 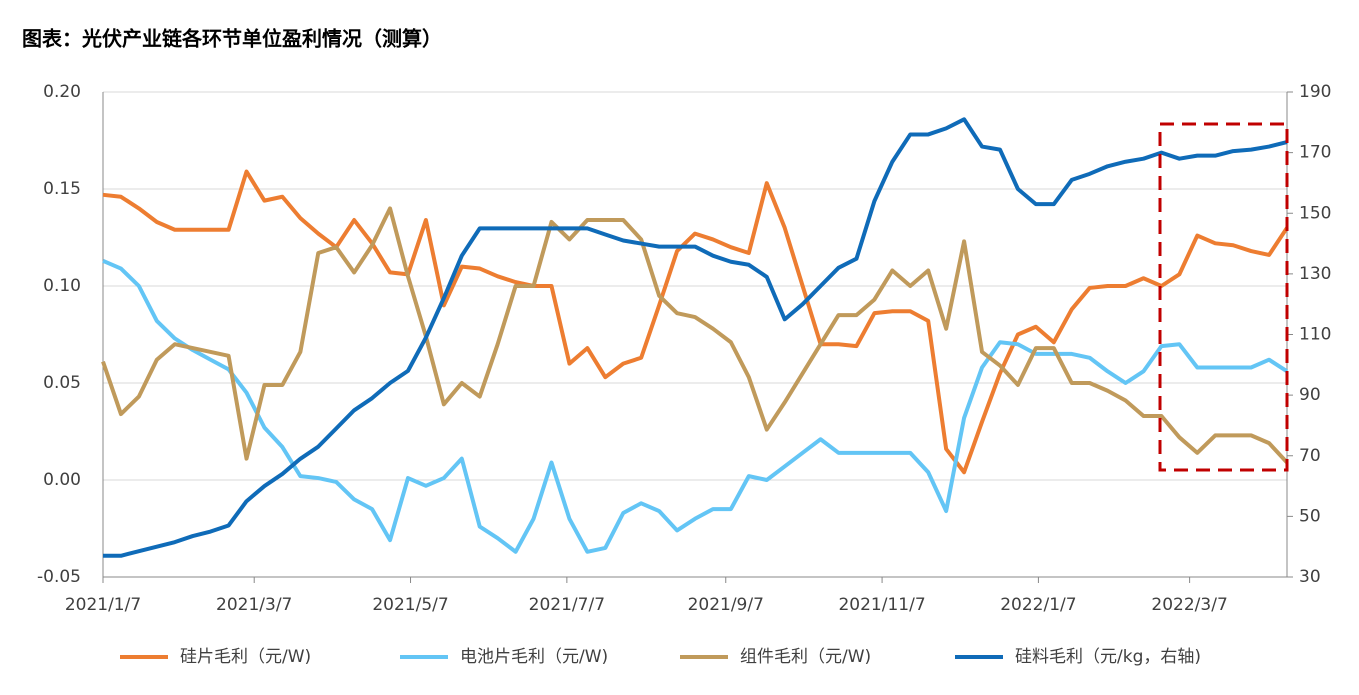 I want to click on y-tick-label: -0.05, so click(x=59, y=577).